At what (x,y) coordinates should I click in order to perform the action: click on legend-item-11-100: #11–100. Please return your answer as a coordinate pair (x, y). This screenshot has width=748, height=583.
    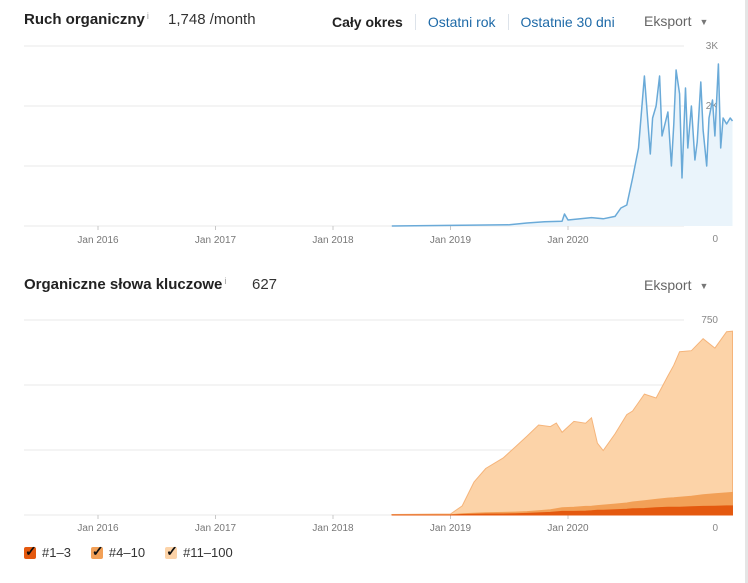
    Looking at the image, I should click on (199, 551).